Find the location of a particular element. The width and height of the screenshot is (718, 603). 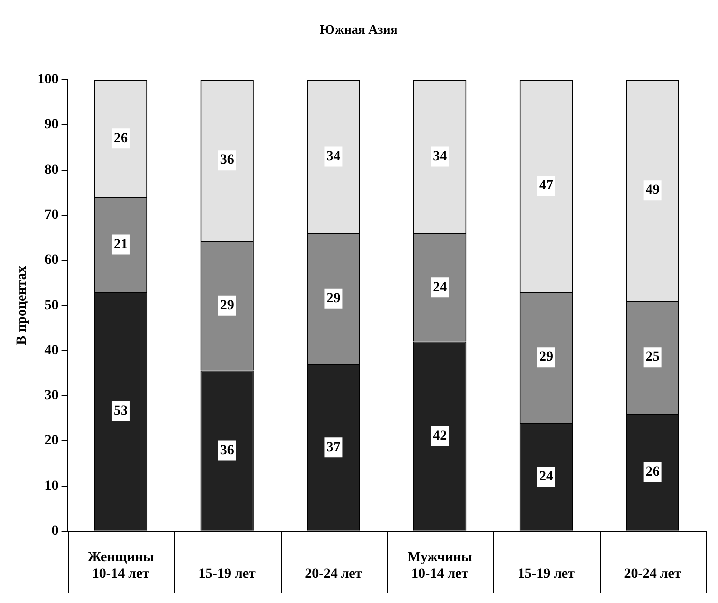

y-tick-label: 100 is located at coordinates (48, 80).